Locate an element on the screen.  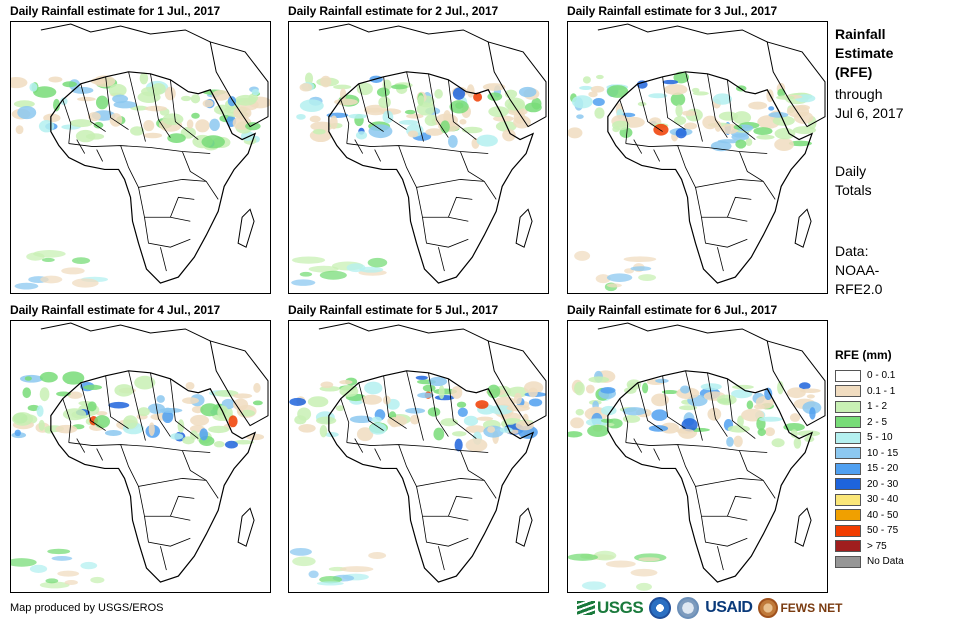
legend-label: 10 - 15 is located at coordinates (883, 453).